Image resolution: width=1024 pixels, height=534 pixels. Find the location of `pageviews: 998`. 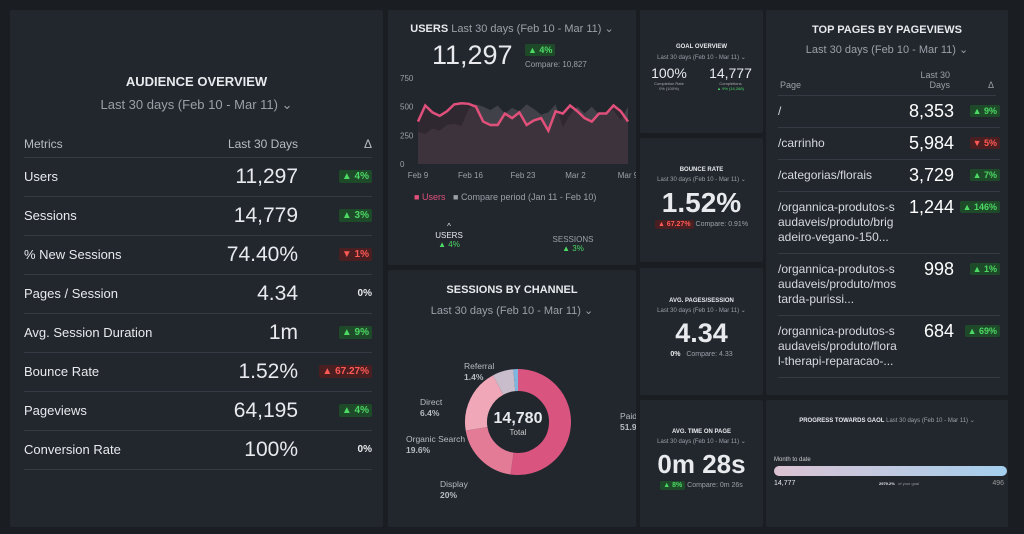

pageviews: 998 is located at coordinates (926, 284).